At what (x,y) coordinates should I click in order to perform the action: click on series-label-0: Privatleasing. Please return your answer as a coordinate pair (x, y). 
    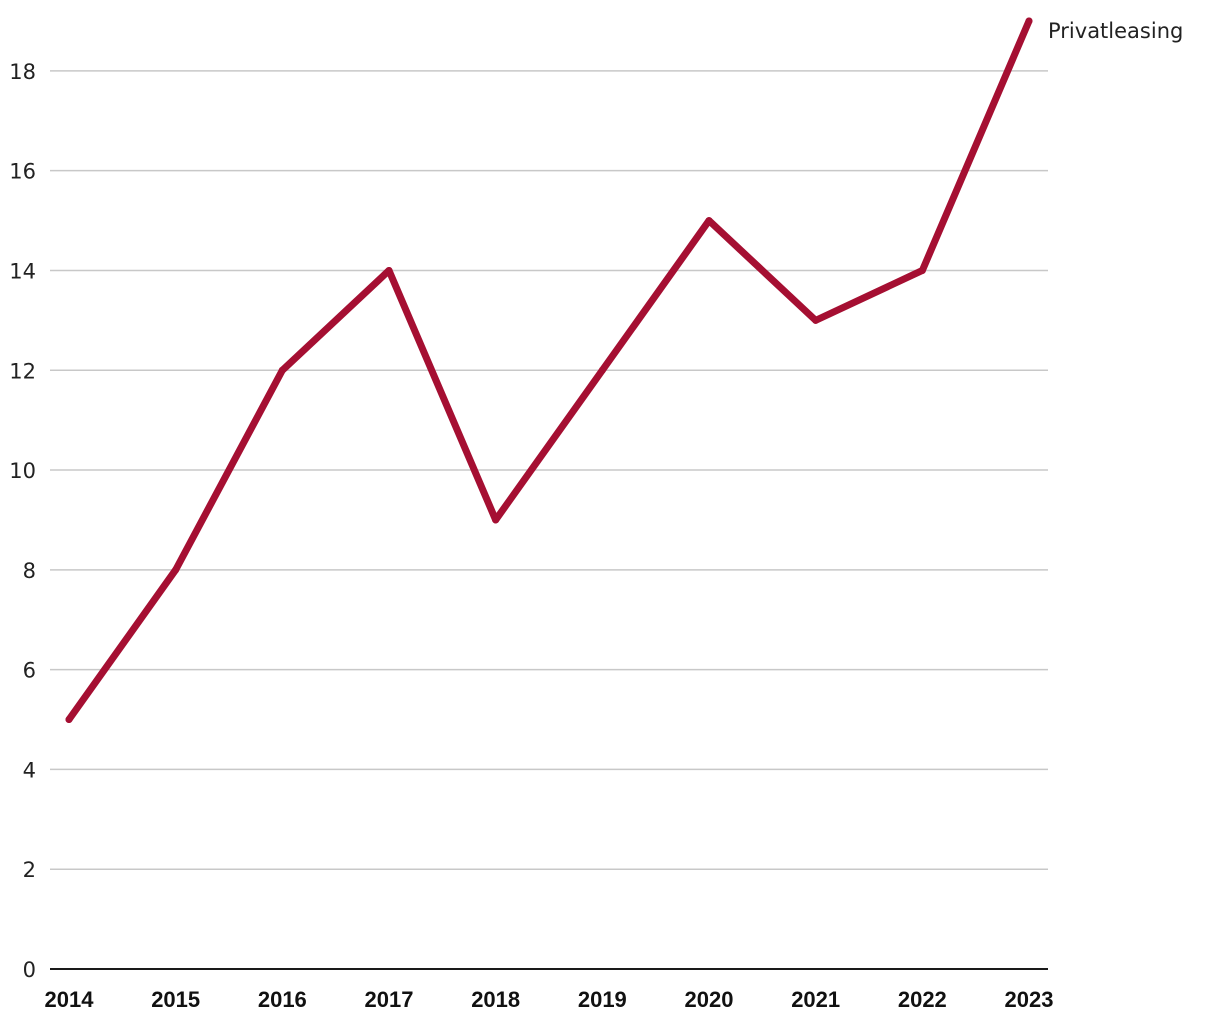
    Looking at the image, I should click on (1115, 31).